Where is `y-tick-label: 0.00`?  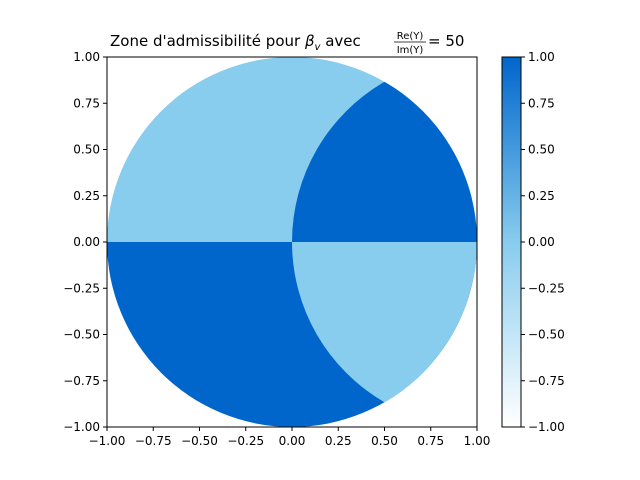
y-tick-label: 0.00 is located at coordinates (86, 242).